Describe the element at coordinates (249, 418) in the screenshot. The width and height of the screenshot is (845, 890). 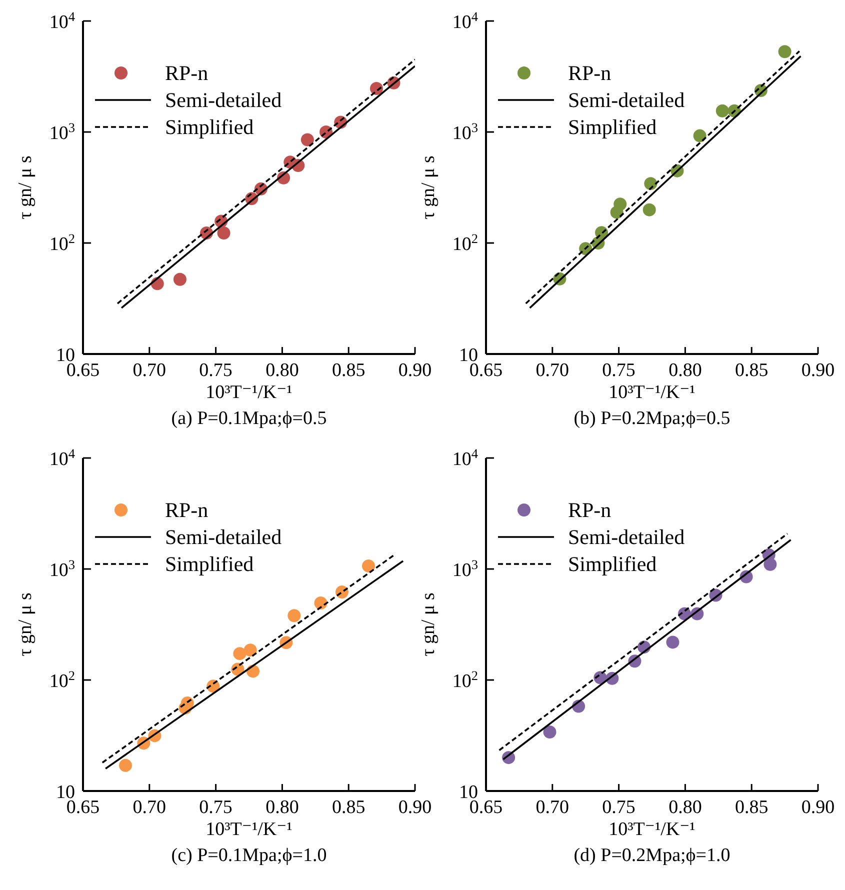
I see `text: (a) P=0.1Mpa;ϕ=0.5` at that location.